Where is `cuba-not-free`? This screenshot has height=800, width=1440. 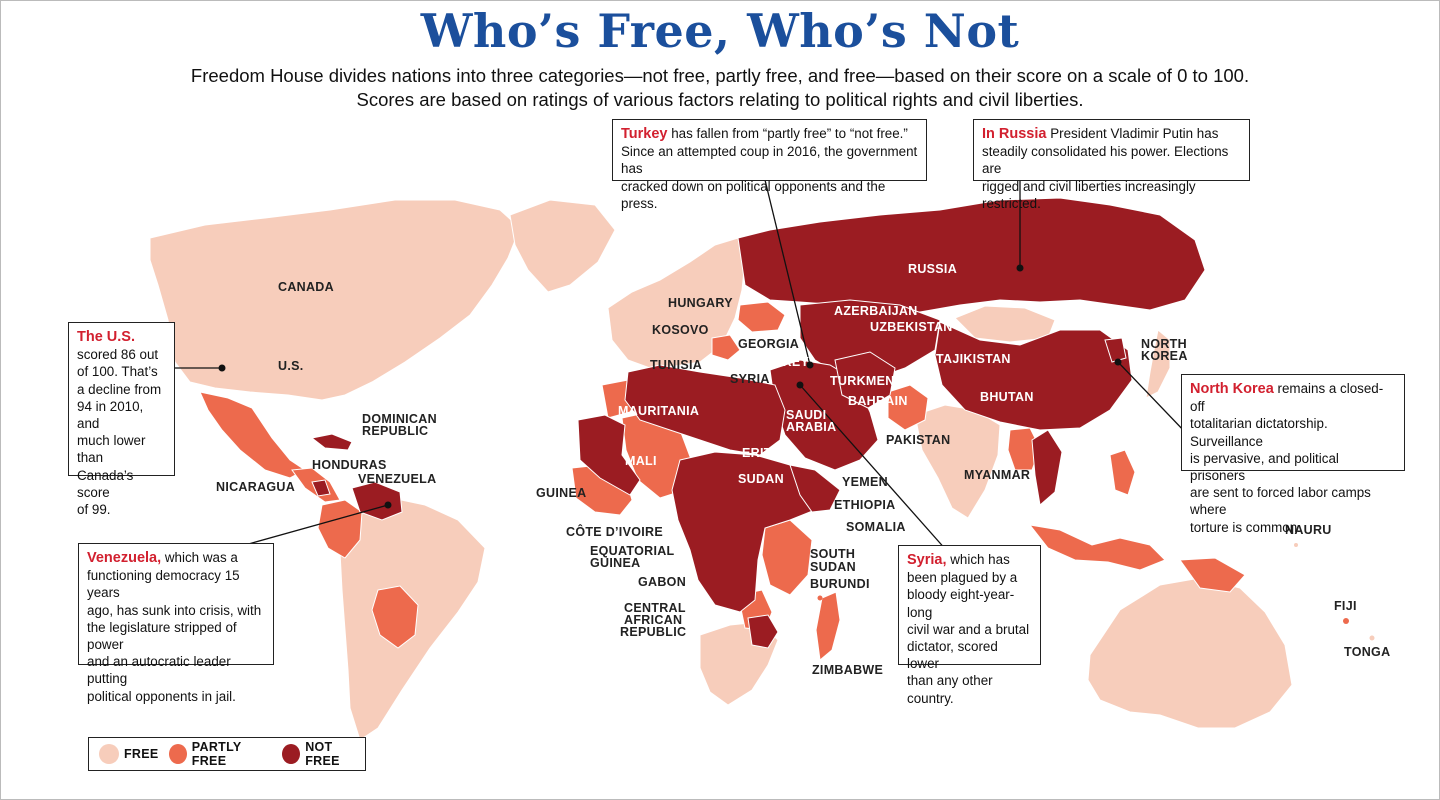
cuba-not-free is located at coordinates (331, 442).